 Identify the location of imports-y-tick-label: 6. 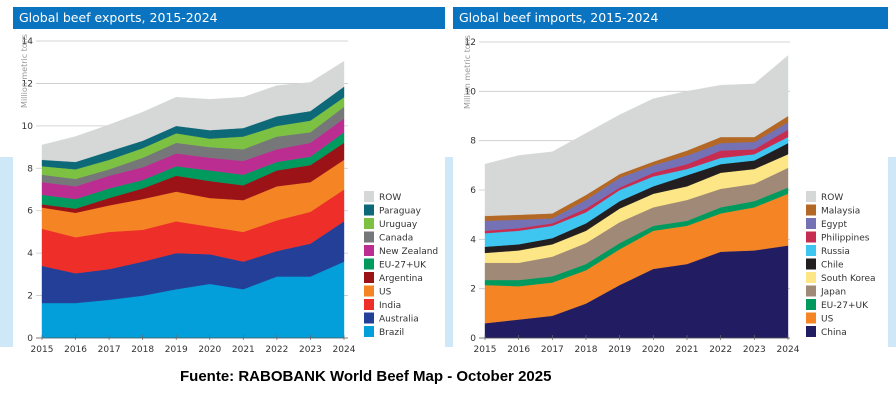
(473, 191).